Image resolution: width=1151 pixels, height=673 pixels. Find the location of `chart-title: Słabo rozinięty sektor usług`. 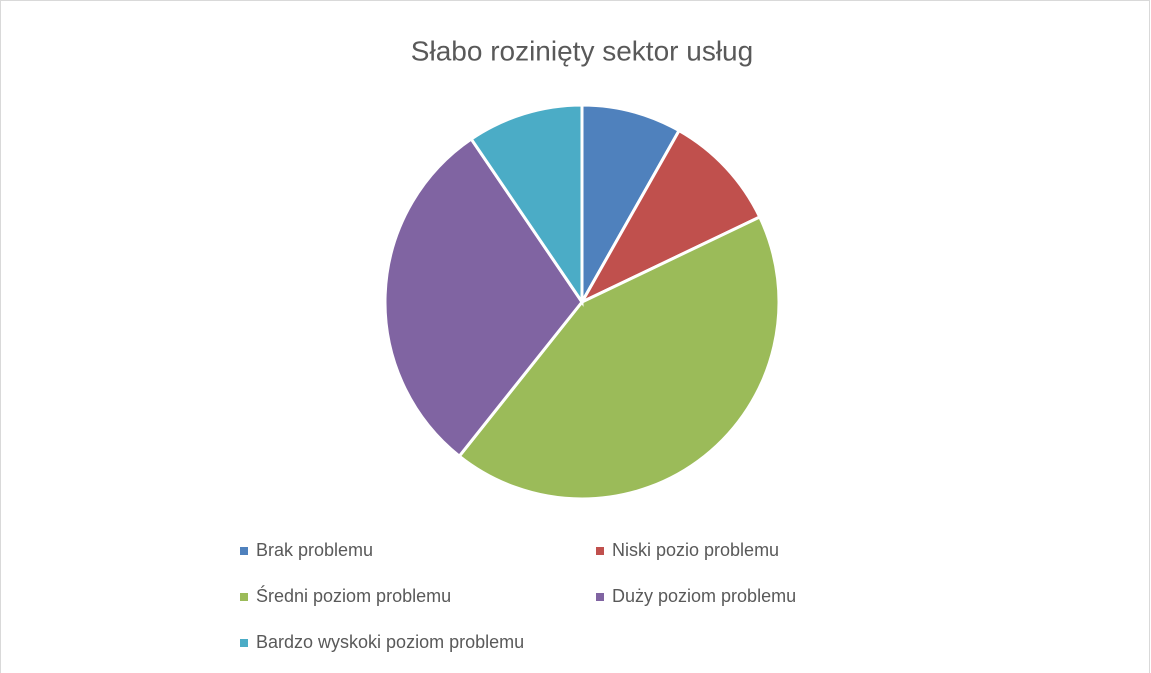

chart-title: Słabo rozinięty sektor usług is located at coordinates (582, 50).